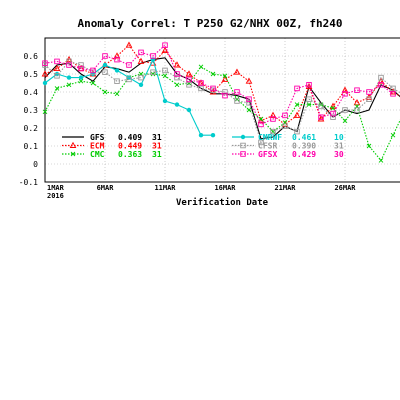 This screenshot has width=400, height=400. I want to click on y-tick-label: 0.3, so click(31, 110).